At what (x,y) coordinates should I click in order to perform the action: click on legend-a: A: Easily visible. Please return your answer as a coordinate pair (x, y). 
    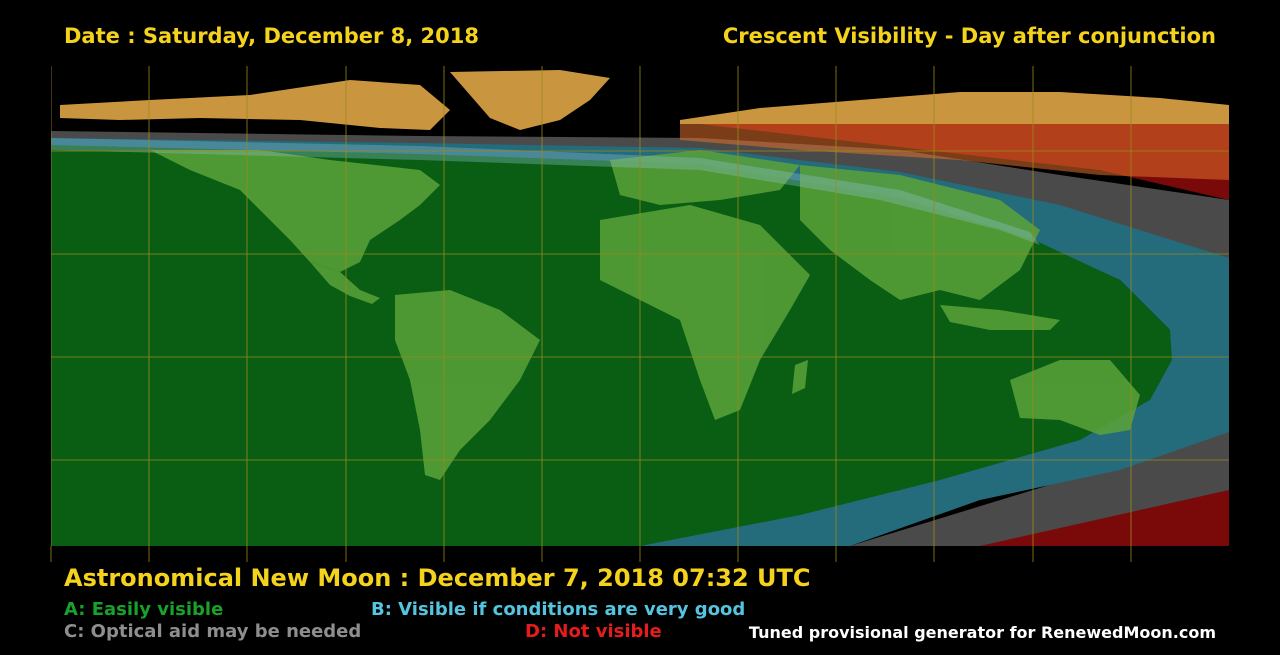
    Looking at the image, I should click on (144, 609).